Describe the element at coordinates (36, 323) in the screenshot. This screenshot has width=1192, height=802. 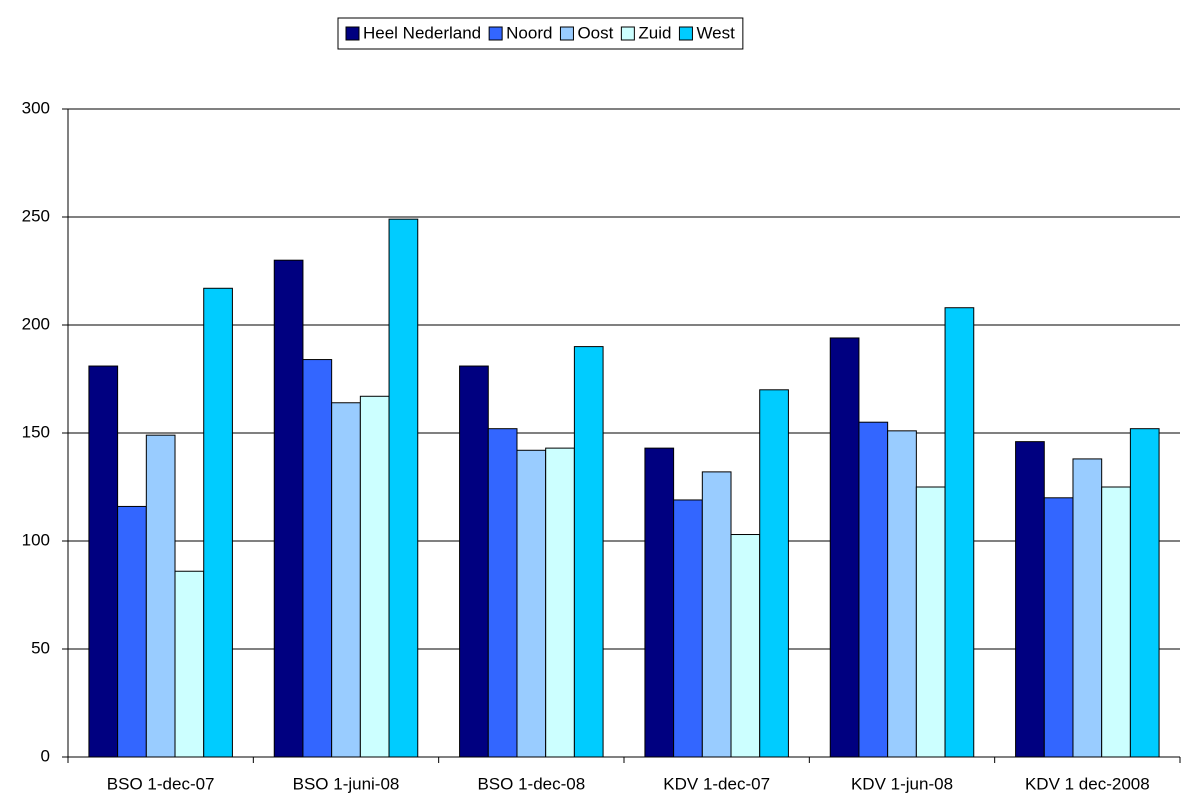
I see `y-tick-label: 200` at that location.